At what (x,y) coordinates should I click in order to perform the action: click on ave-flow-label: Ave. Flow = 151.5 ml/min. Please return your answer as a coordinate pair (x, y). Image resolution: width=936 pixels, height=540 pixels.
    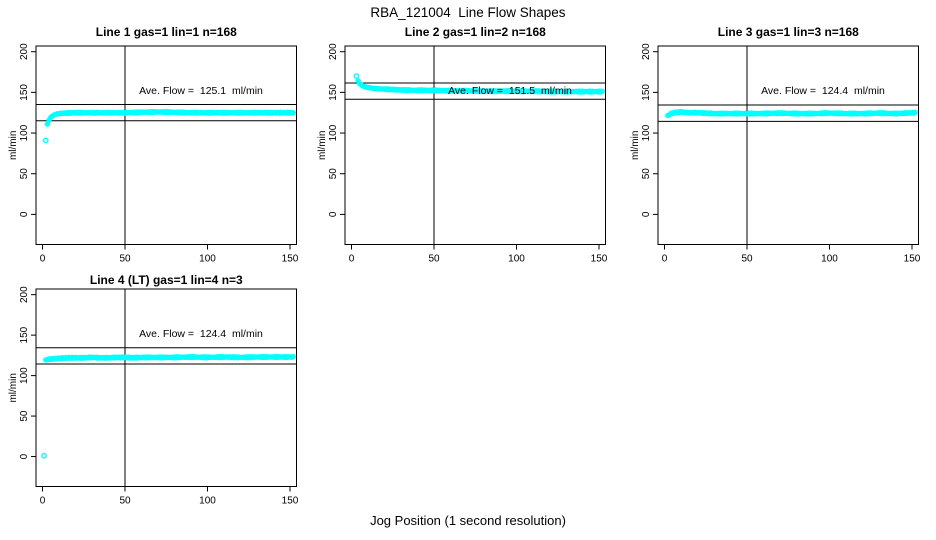
    Looking at the image, I should click on (510, 91).